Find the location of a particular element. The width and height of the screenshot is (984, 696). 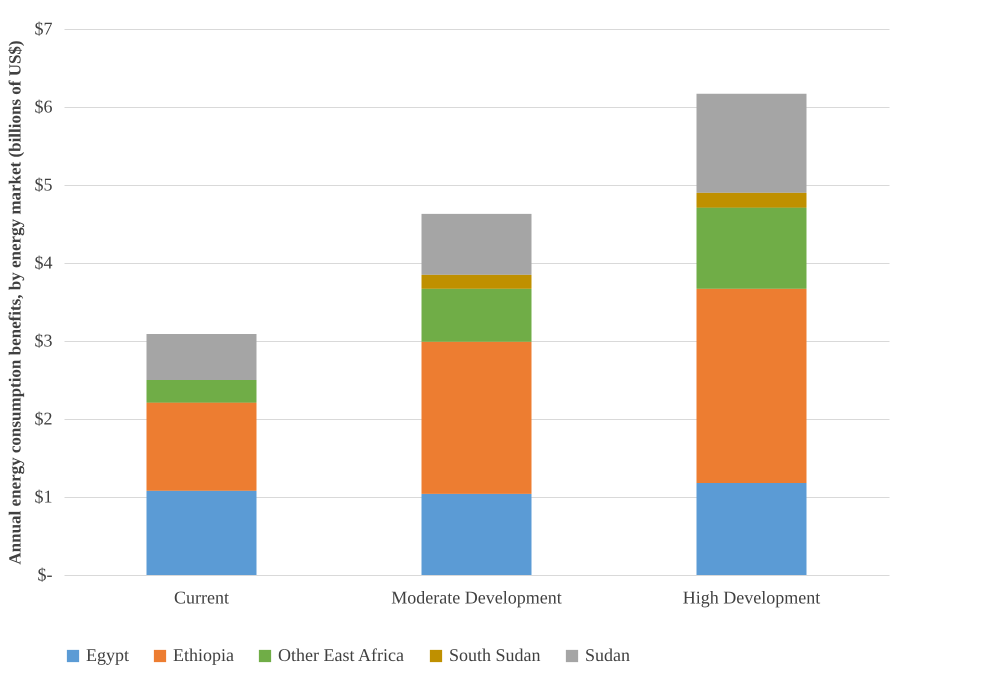

y-tick-label: $1 is located at coordinates (43, 496).